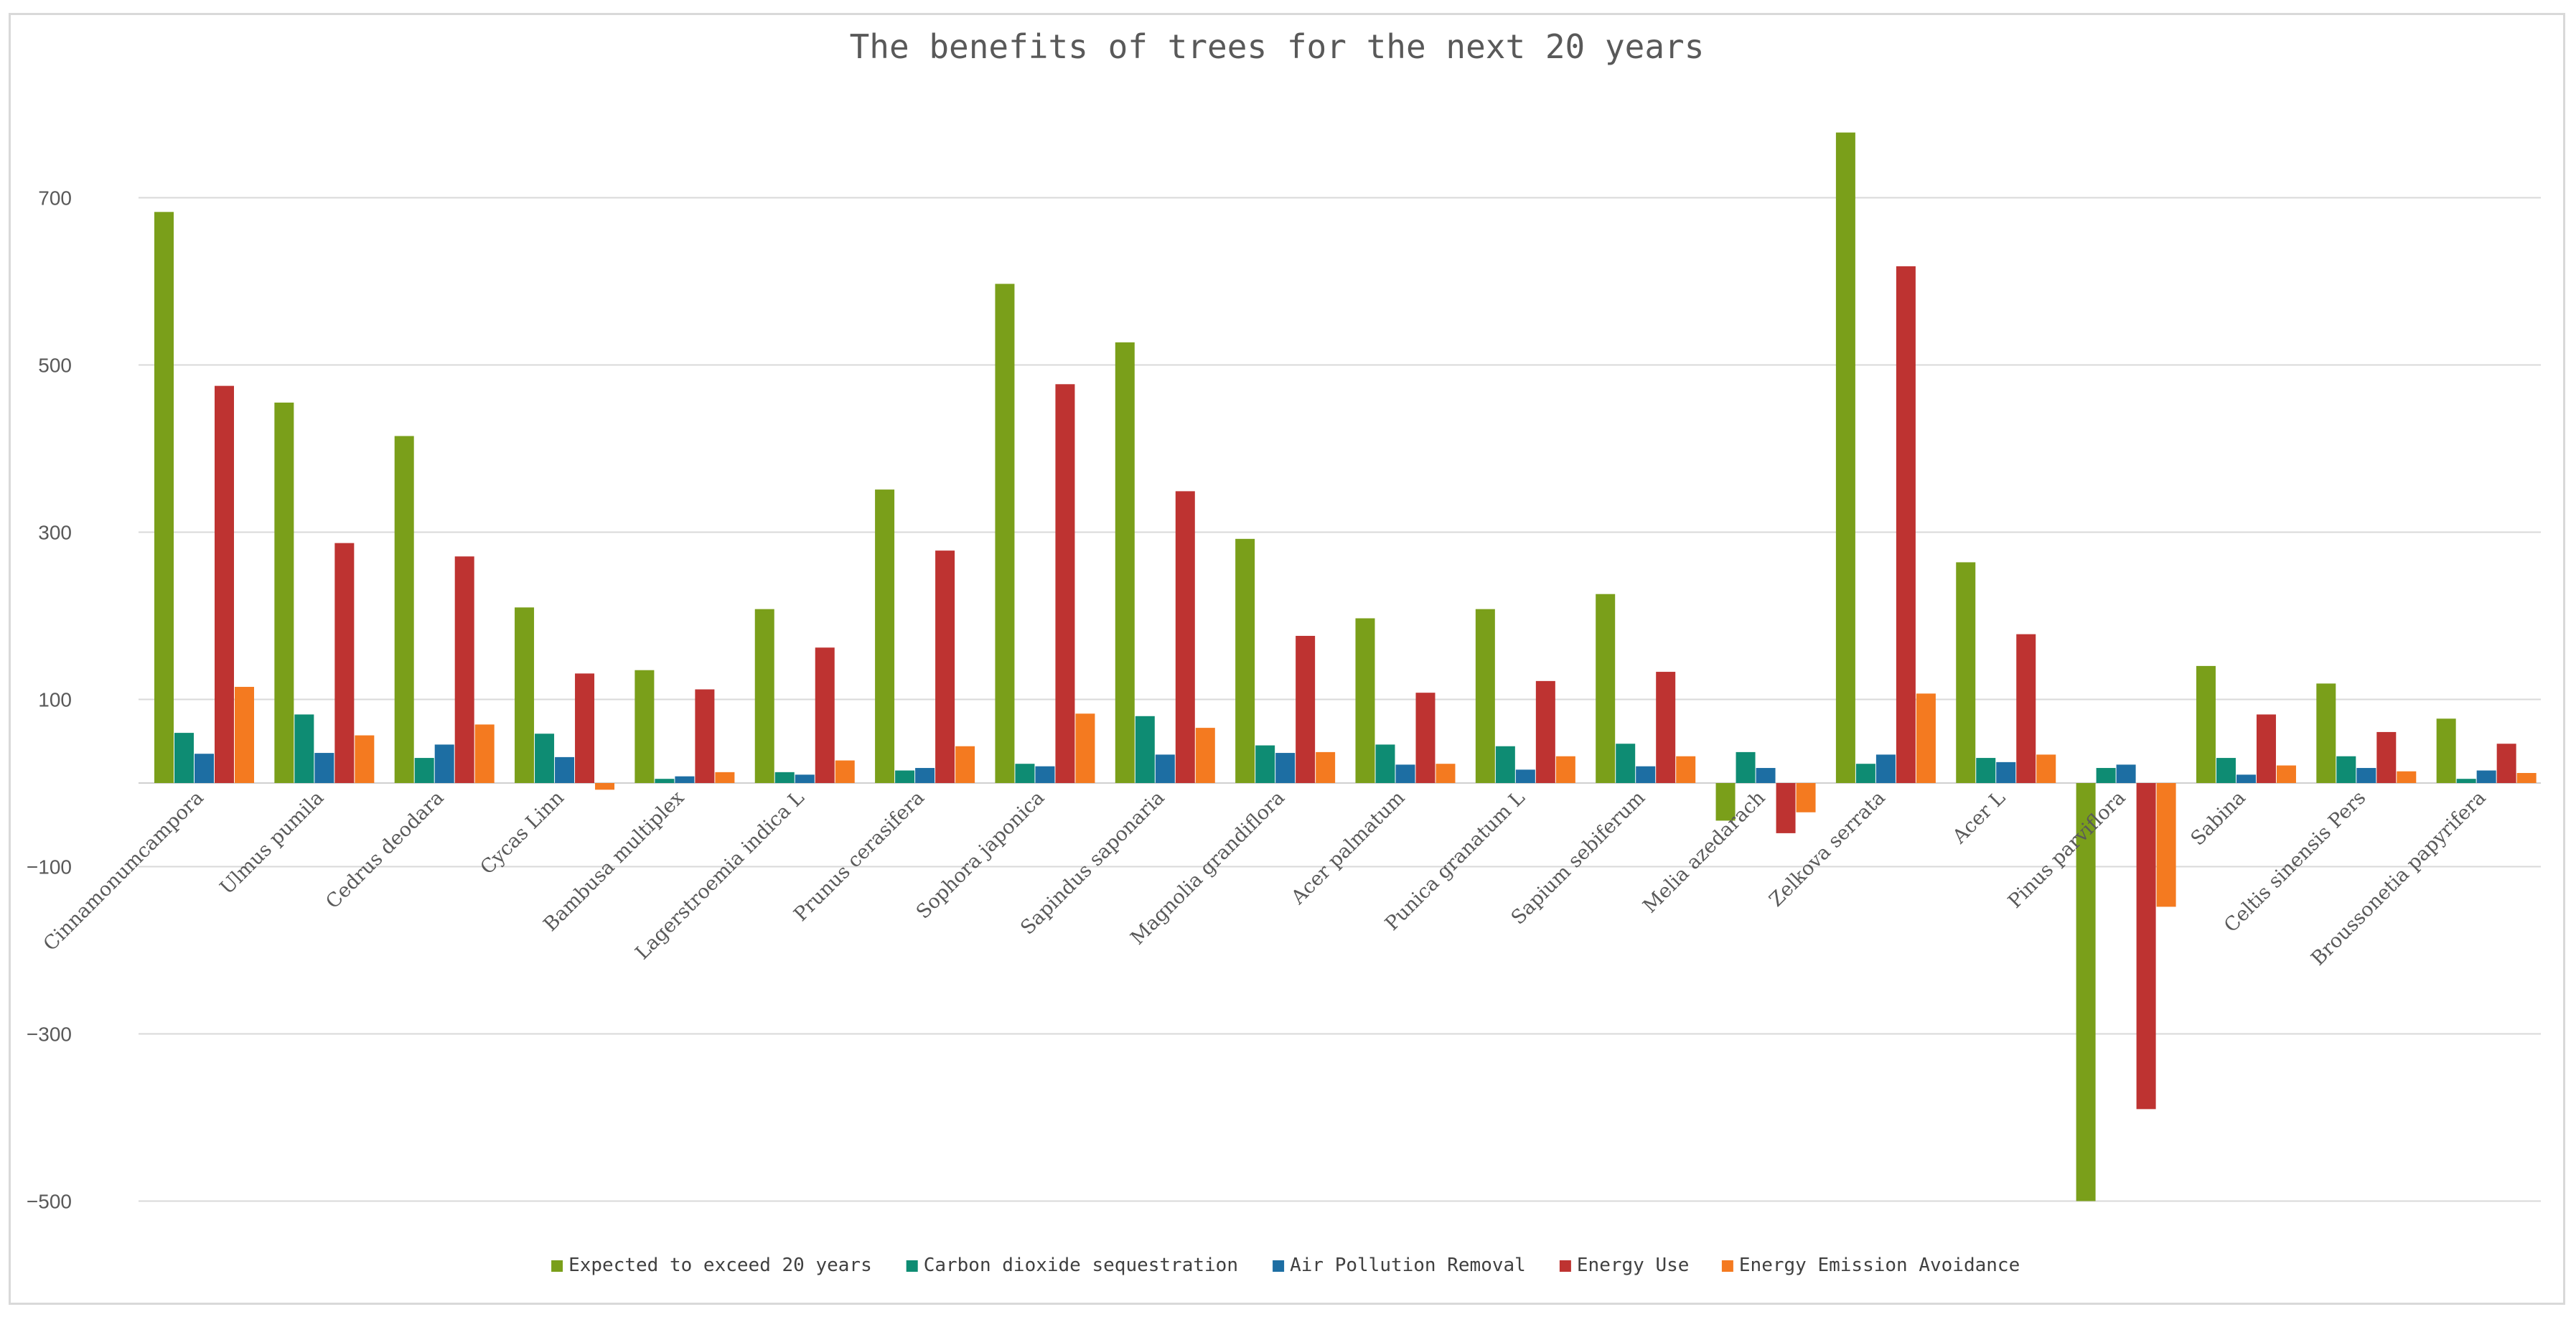 This screenshot has height=1317, width=2576. What do you see at coordinates (1704, 852) in the screenshot?
I see `category-label: Melia azedarach` at bounding box center [1704, 852].